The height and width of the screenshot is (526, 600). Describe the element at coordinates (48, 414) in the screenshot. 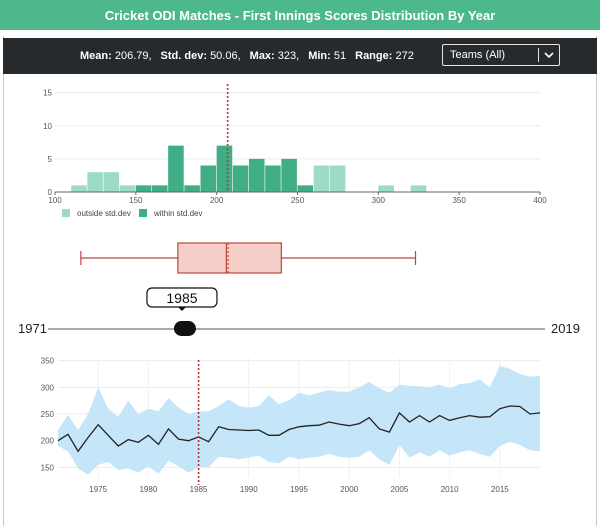

I see `yearly-y-tick-label: 250` at that location.